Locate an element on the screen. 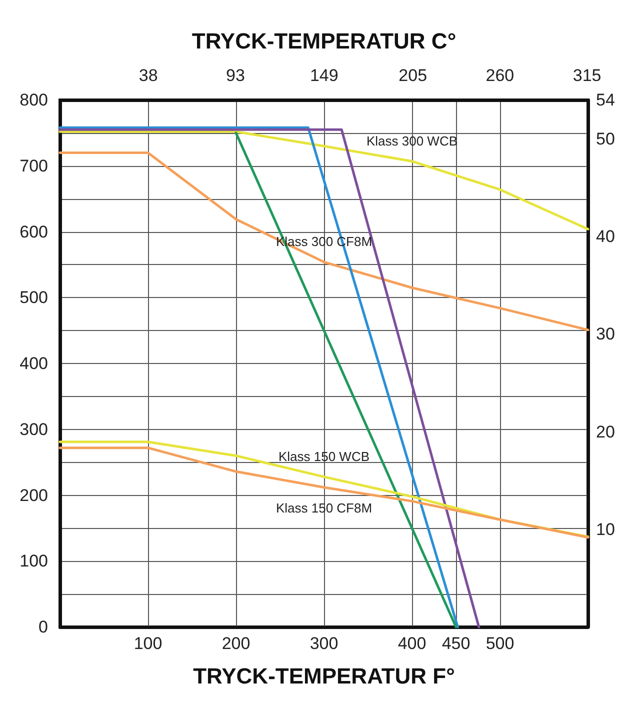 The image size is (632, 701). x2-tick-label: 38 is located at coordinates (148, 75).